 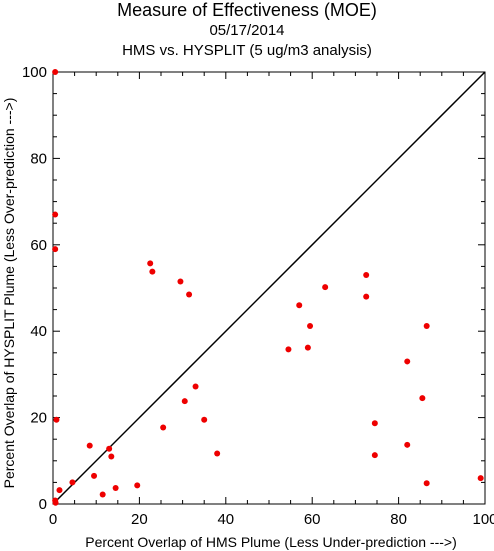 What do you see at coordinates (43, 504) in the screenshot?
I see `y-tick-label: 0` at bounding box center [43, 504].